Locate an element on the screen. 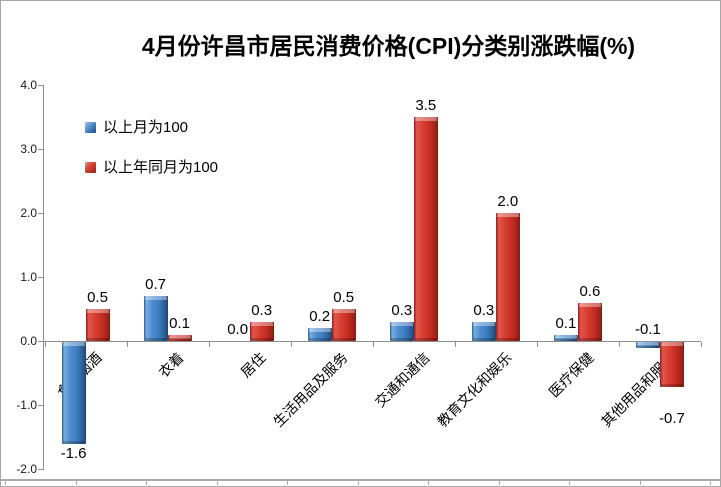  y-axis-tick-label: 1.0 is located at coordinates (28, 277).